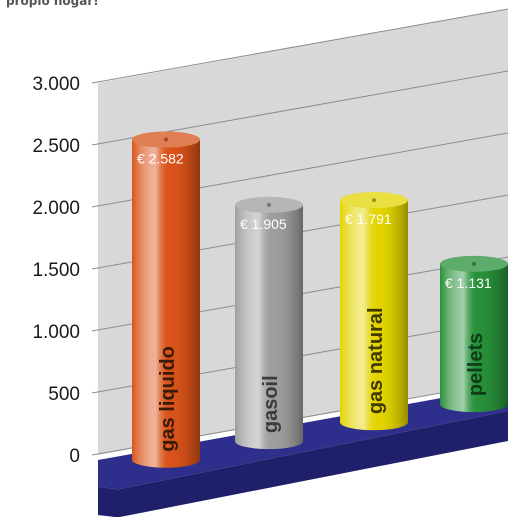 Image resolution: width=508 pixels, height=517 pixels. I want to click on bar-category-label: gas natural, so click(376, 360).